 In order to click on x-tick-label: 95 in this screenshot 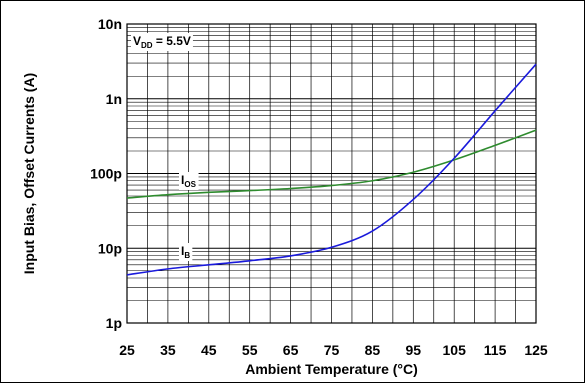, I will do `click(414, 350)`.